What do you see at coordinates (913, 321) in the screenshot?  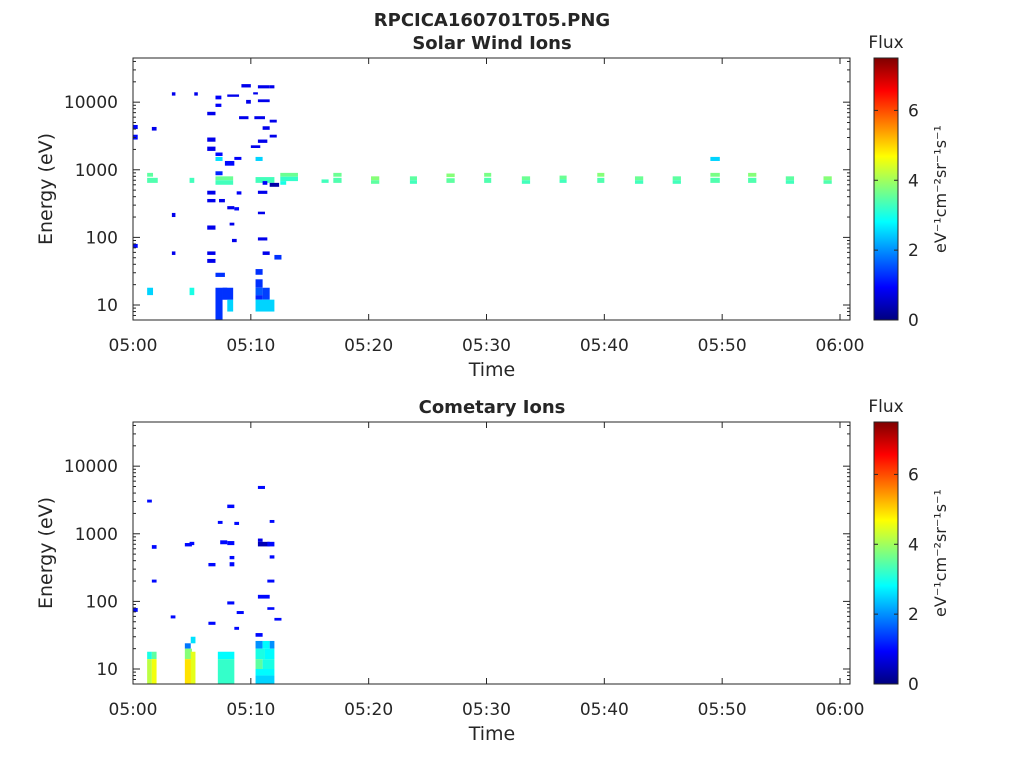 I see `colorbar-tick-label: 0` at bounding box center [913, 321].